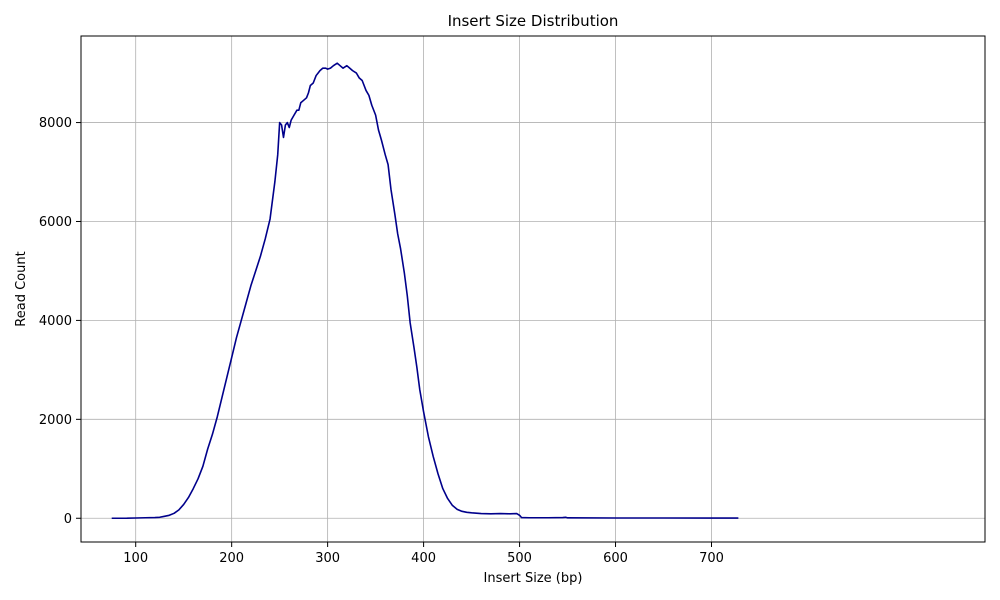 The height and width of the screenshot is (600, 1000). What do you see at coordinates (55, 420) in the screenshot?
I see `y-tick-label: 2000` at bounding box center [55, 420].